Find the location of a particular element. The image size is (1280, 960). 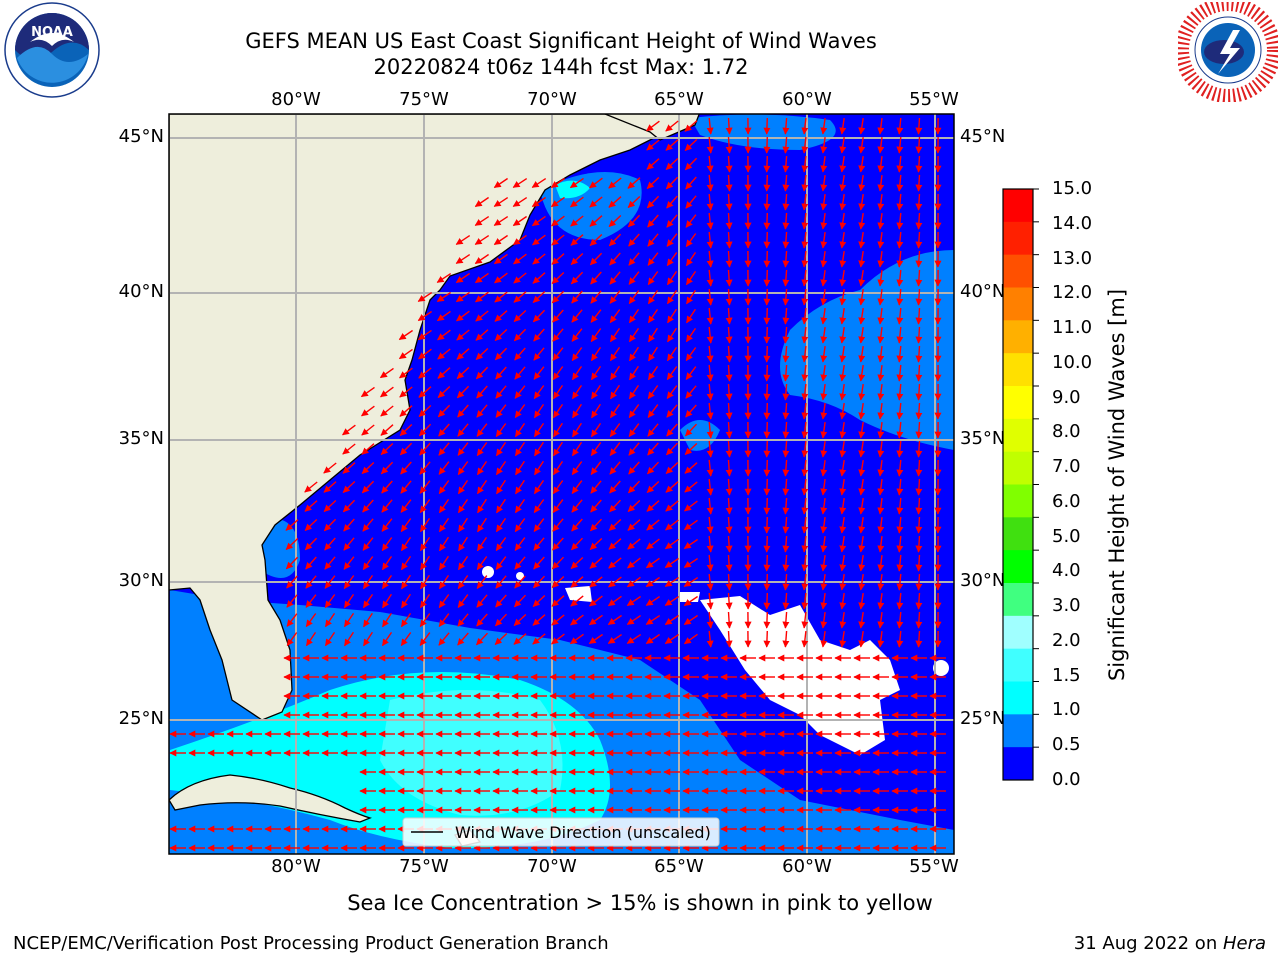

nws-logo is located at coordinates (1228, 52).